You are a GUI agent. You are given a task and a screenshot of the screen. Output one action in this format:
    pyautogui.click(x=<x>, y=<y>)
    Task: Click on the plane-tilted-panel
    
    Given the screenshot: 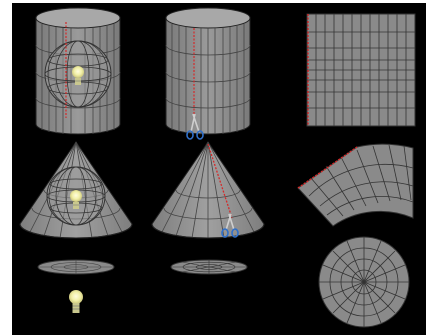 What is the action you would take?
    pyautogui.click(x=209, y=267)
    